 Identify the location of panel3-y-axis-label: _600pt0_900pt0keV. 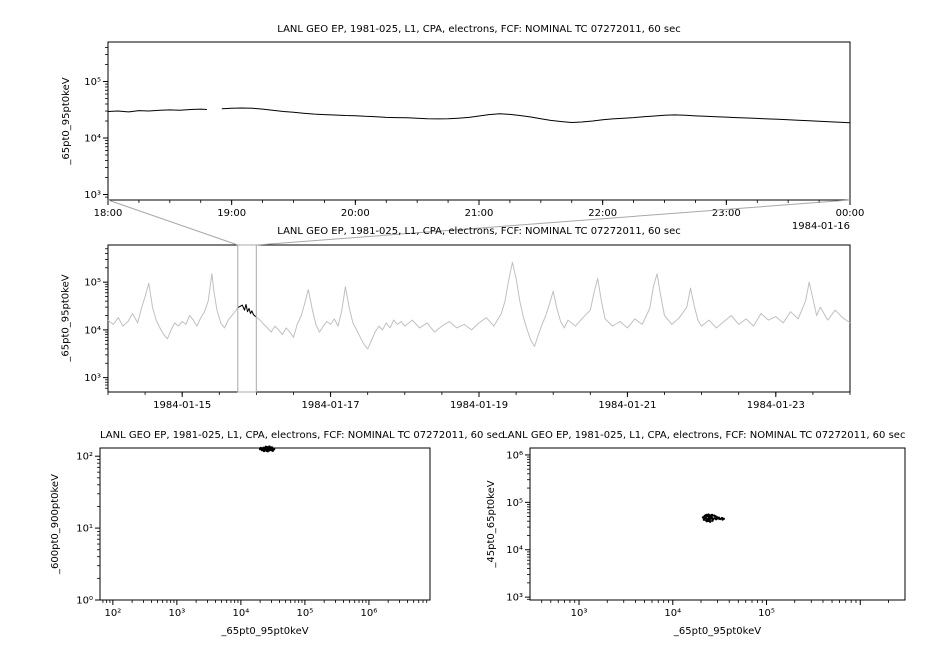
(55, 524).